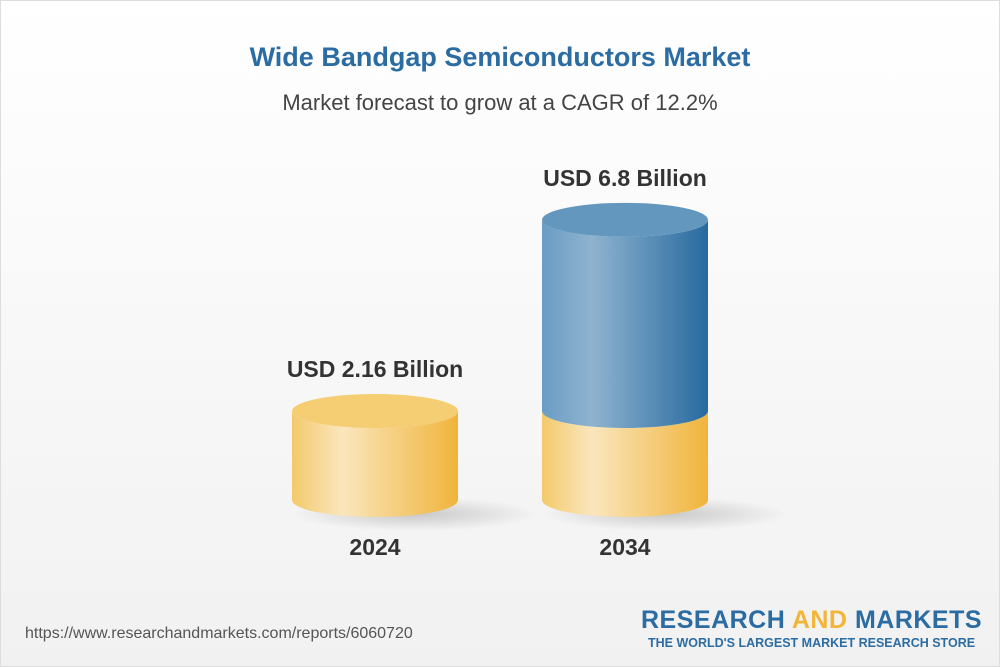 The height and width of the screenshot is (667, 1000). What do you see at coordinates (624, 547) in the screenshot?
I see `x-tick-label: 2034` at bounding box center [624, 547].